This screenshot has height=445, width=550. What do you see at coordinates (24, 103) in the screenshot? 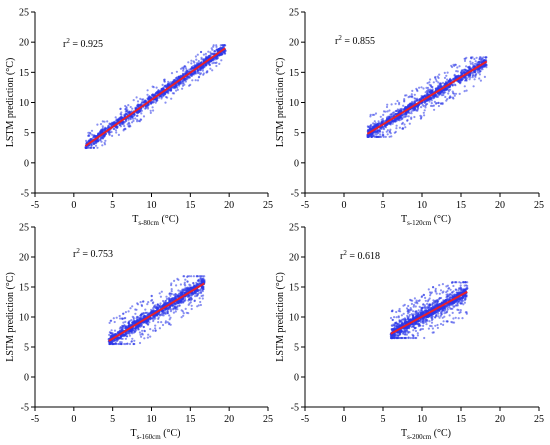
I see `y-tick-label: 10` at bounding box center [24, 103].